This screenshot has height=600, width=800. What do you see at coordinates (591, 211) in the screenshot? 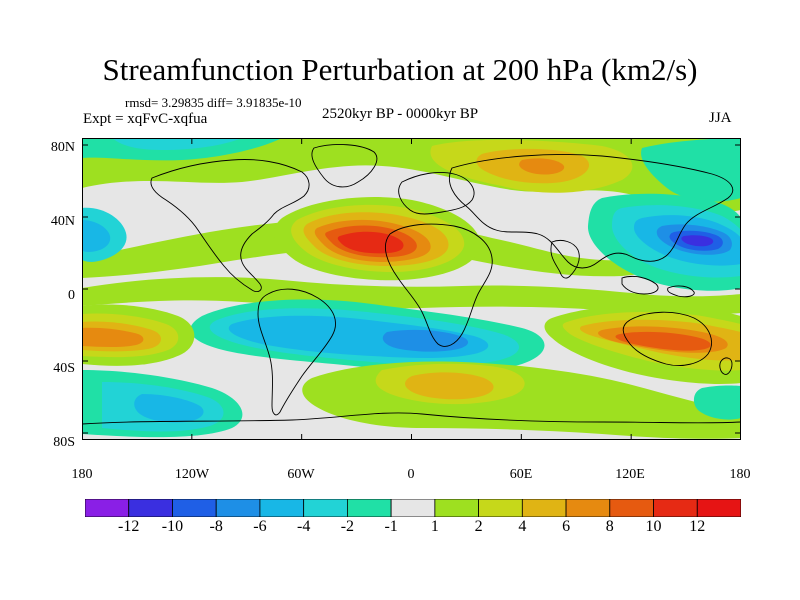
I see `coast-asia` at bounding box center [591, 211].